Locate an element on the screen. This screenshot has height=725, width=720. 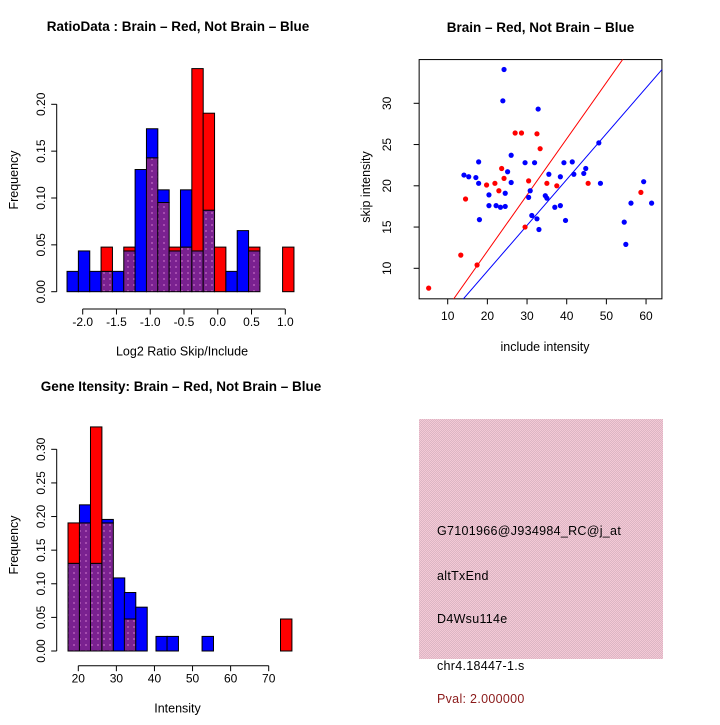
y-tick-label: 20 is located at coordinates (387, 186).